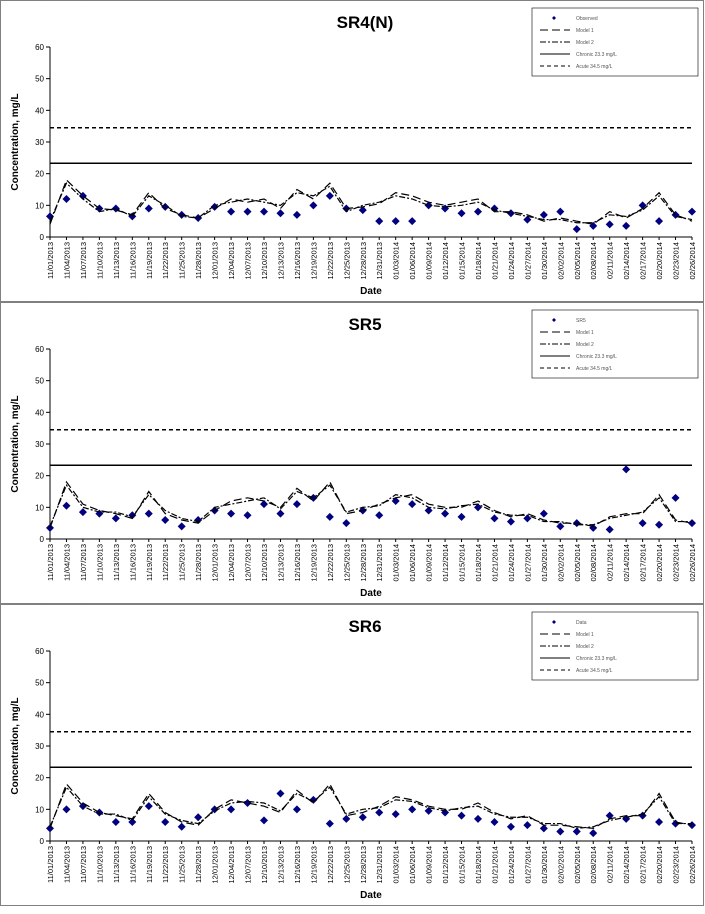  I want to click on x-tick-label: 01/03/2014, so click(396, 563).